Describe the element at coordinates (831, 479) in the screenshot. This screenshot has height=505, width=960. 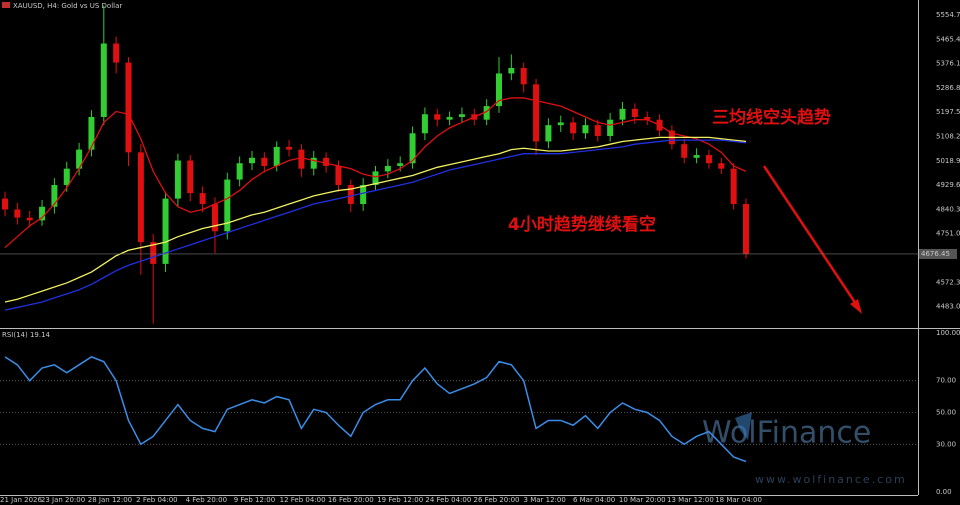
I see `watermark-url: www.wolfinance.com` at that location.